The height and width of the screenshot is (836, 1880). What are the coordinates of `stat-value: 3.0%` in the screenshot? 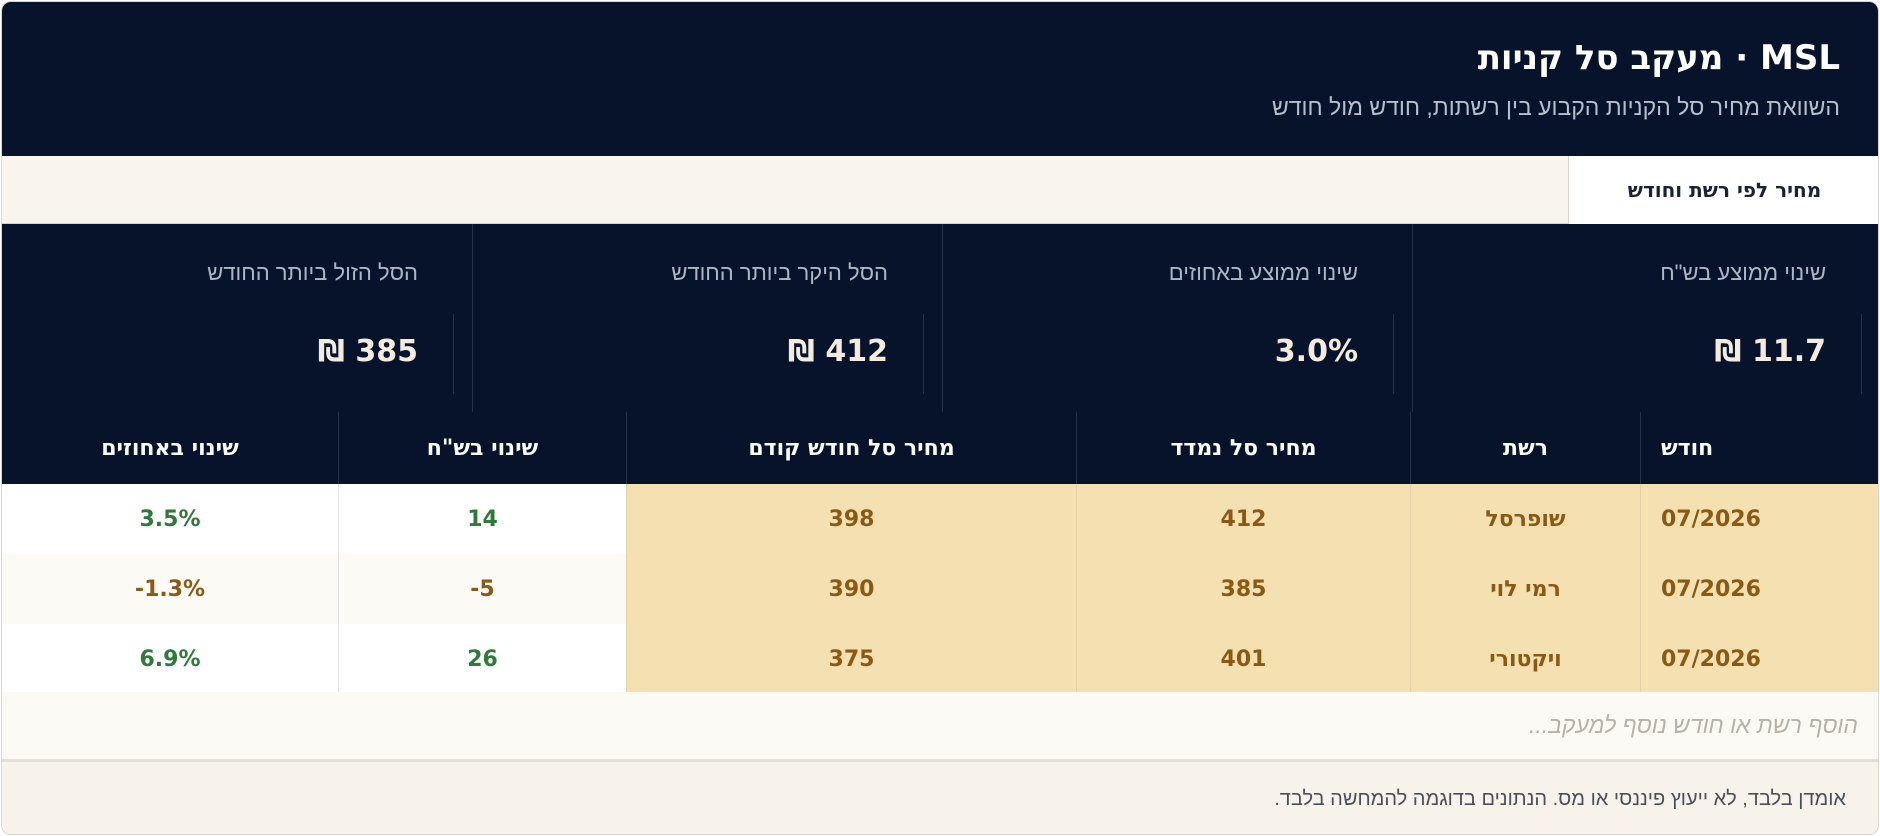 It's located at (1316, 351).